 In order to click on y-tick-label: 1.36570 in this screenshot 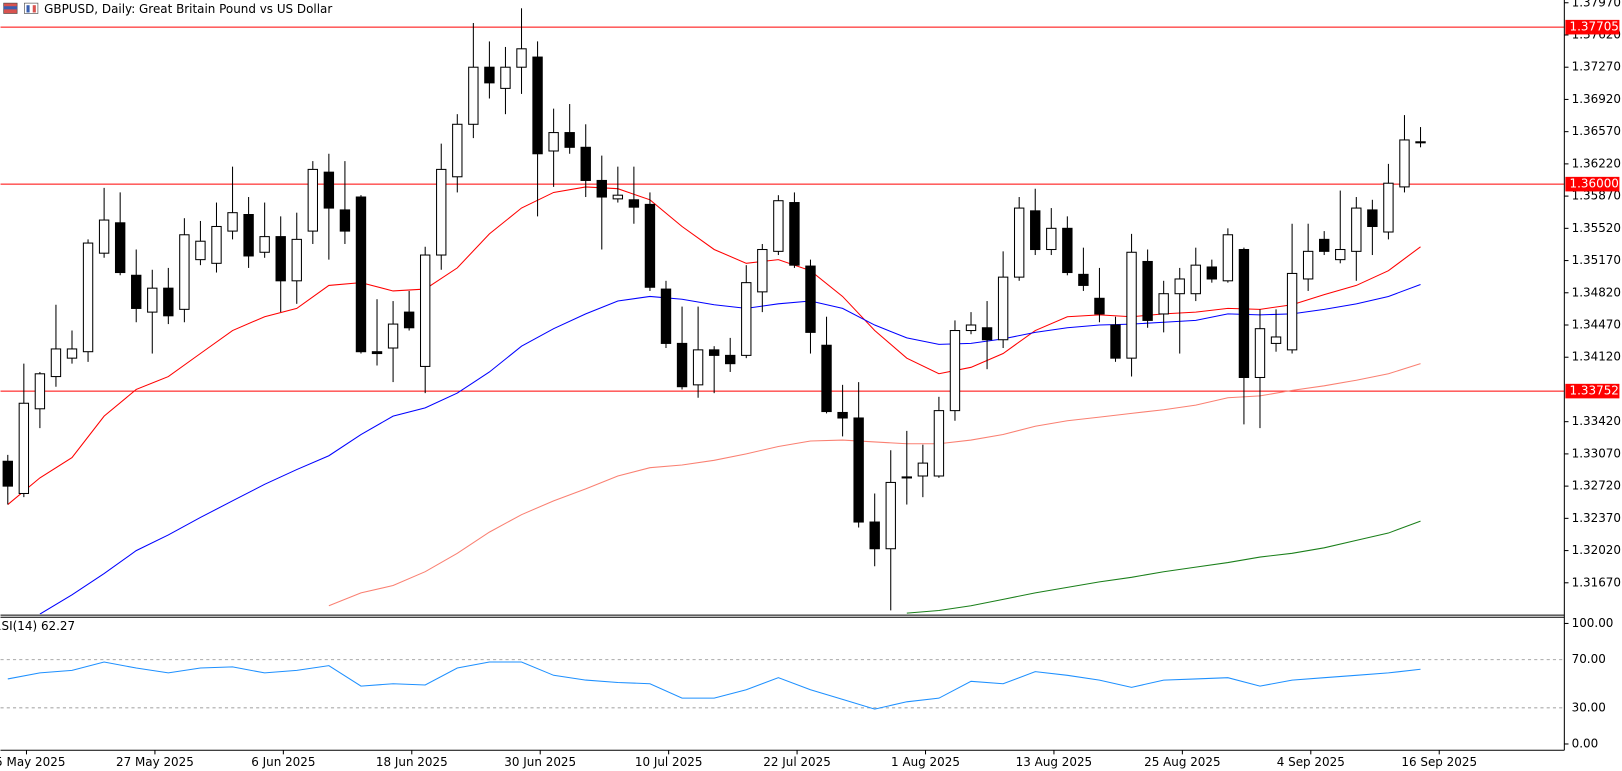, I will do `click(1596, 131)`.